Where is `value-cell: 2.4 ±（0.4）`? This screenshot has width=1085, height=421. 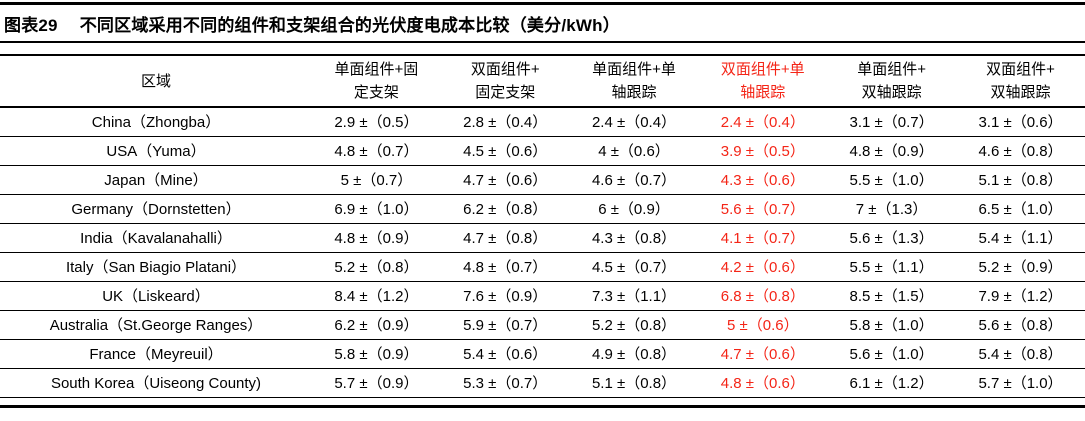
value-cell: 2.4 ±（0.4） is located at coordinates (634, 123).